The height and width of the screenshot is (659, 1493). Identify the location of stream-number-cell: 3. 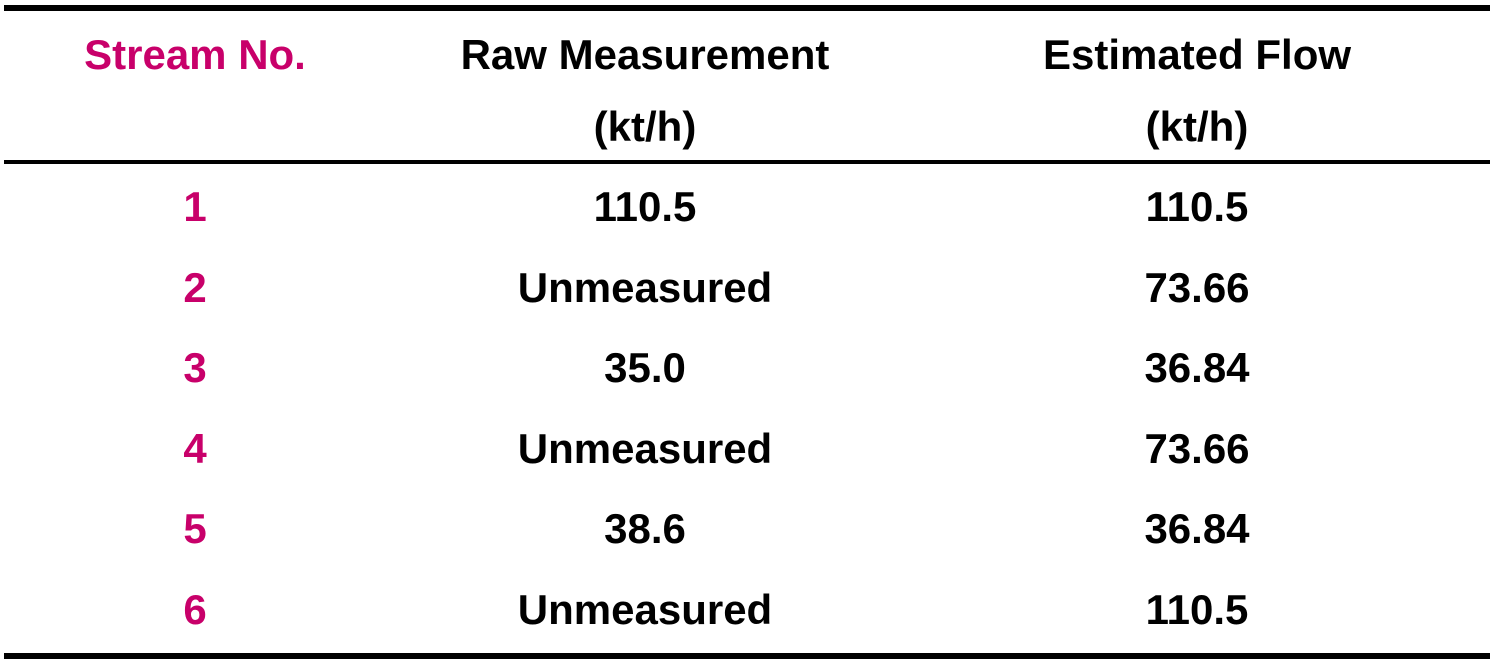
(195, 368).